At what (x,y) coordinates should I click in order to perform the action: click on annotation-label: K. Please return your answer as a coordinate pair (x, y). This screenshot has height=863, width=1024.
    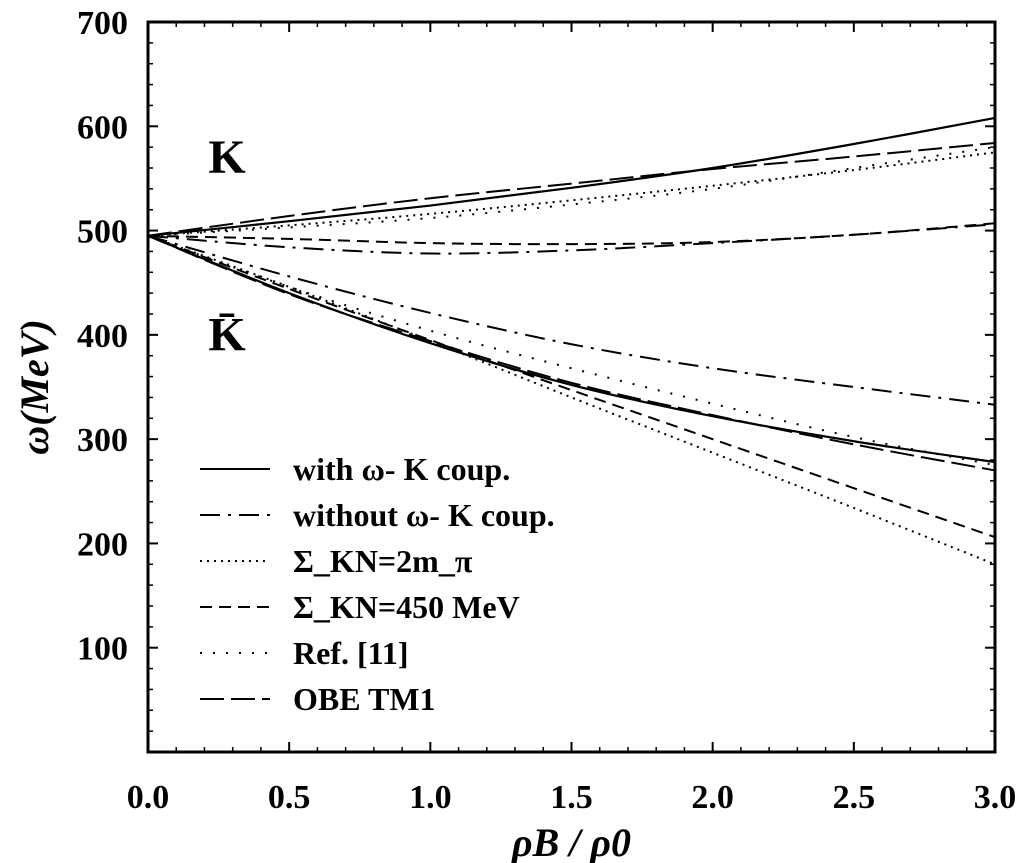
    Looking at the image, I should click on (226, 157).